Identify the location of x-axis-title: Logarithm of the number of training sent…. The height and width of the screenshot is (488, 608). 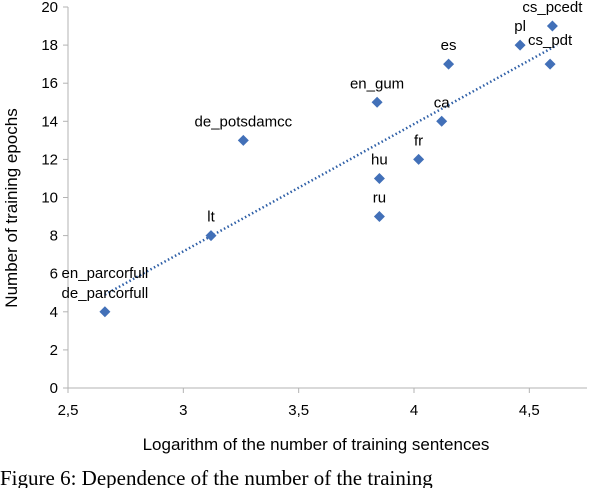
(316, 444).